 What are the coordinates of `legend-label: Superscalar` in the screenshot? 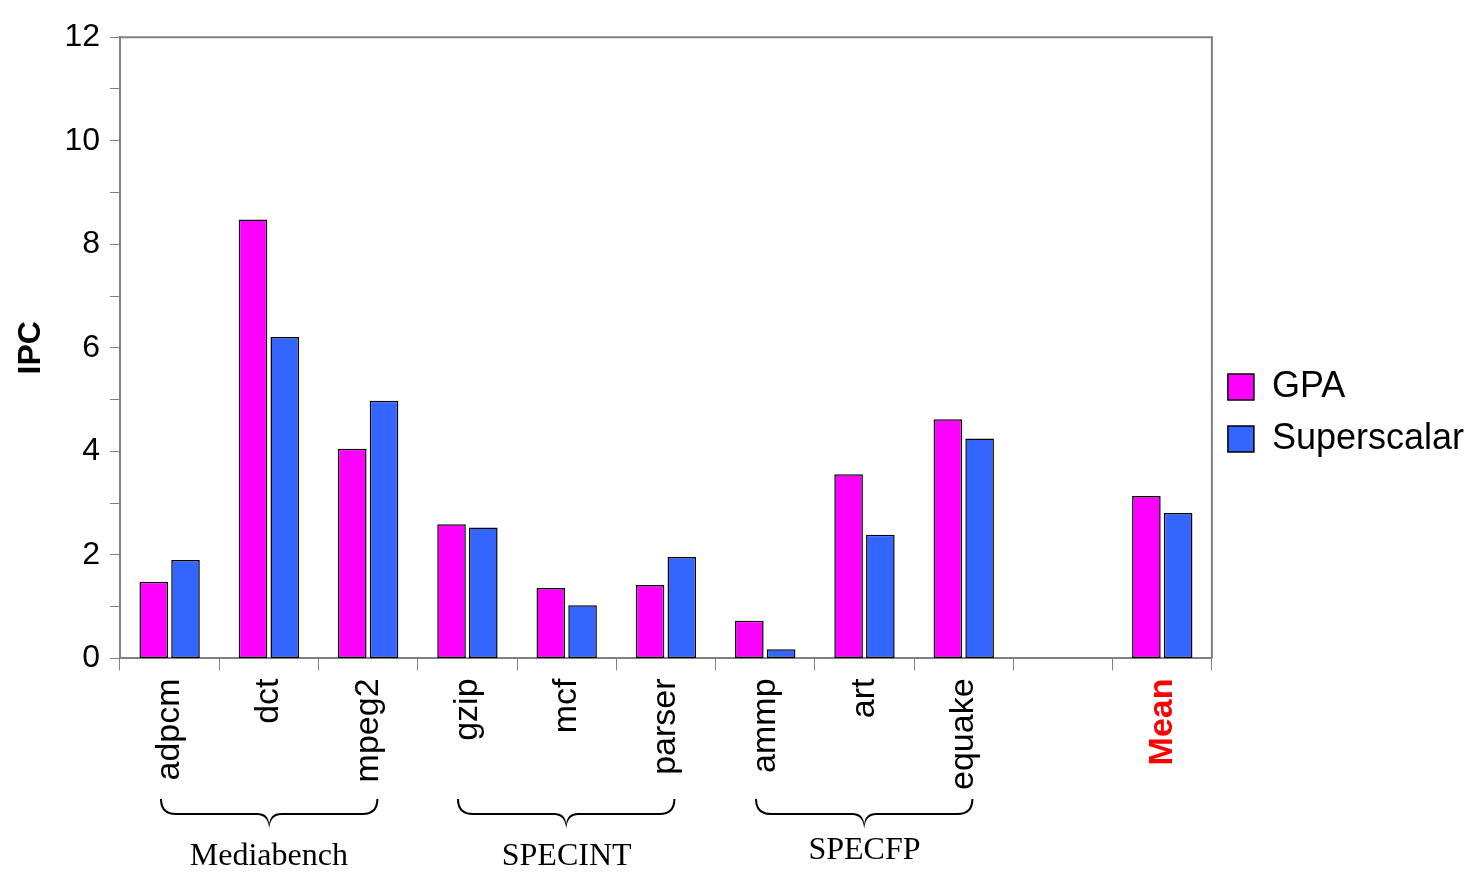 It's located at (1368, 436).